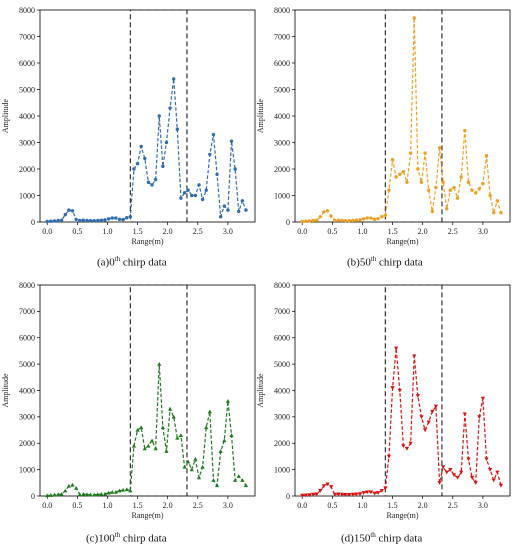 This screenshot has width=527, height=555. I want to click on x-tick-label: 3.0, so click(483, 505).